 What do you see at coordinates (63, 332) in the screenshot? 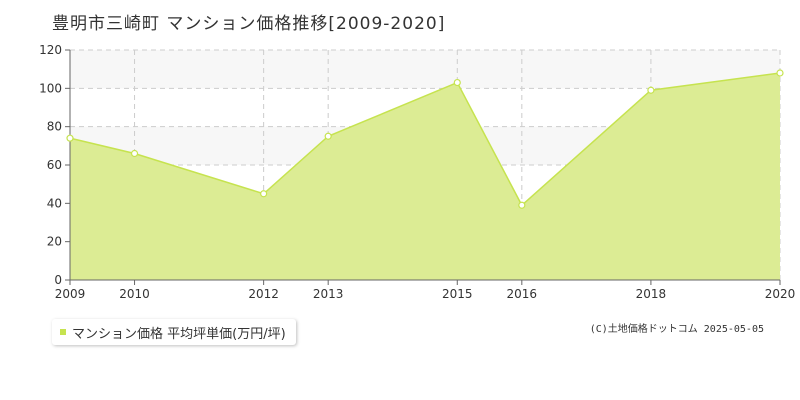
I see `legend-marker-icon` at bounding box center [63, 332].